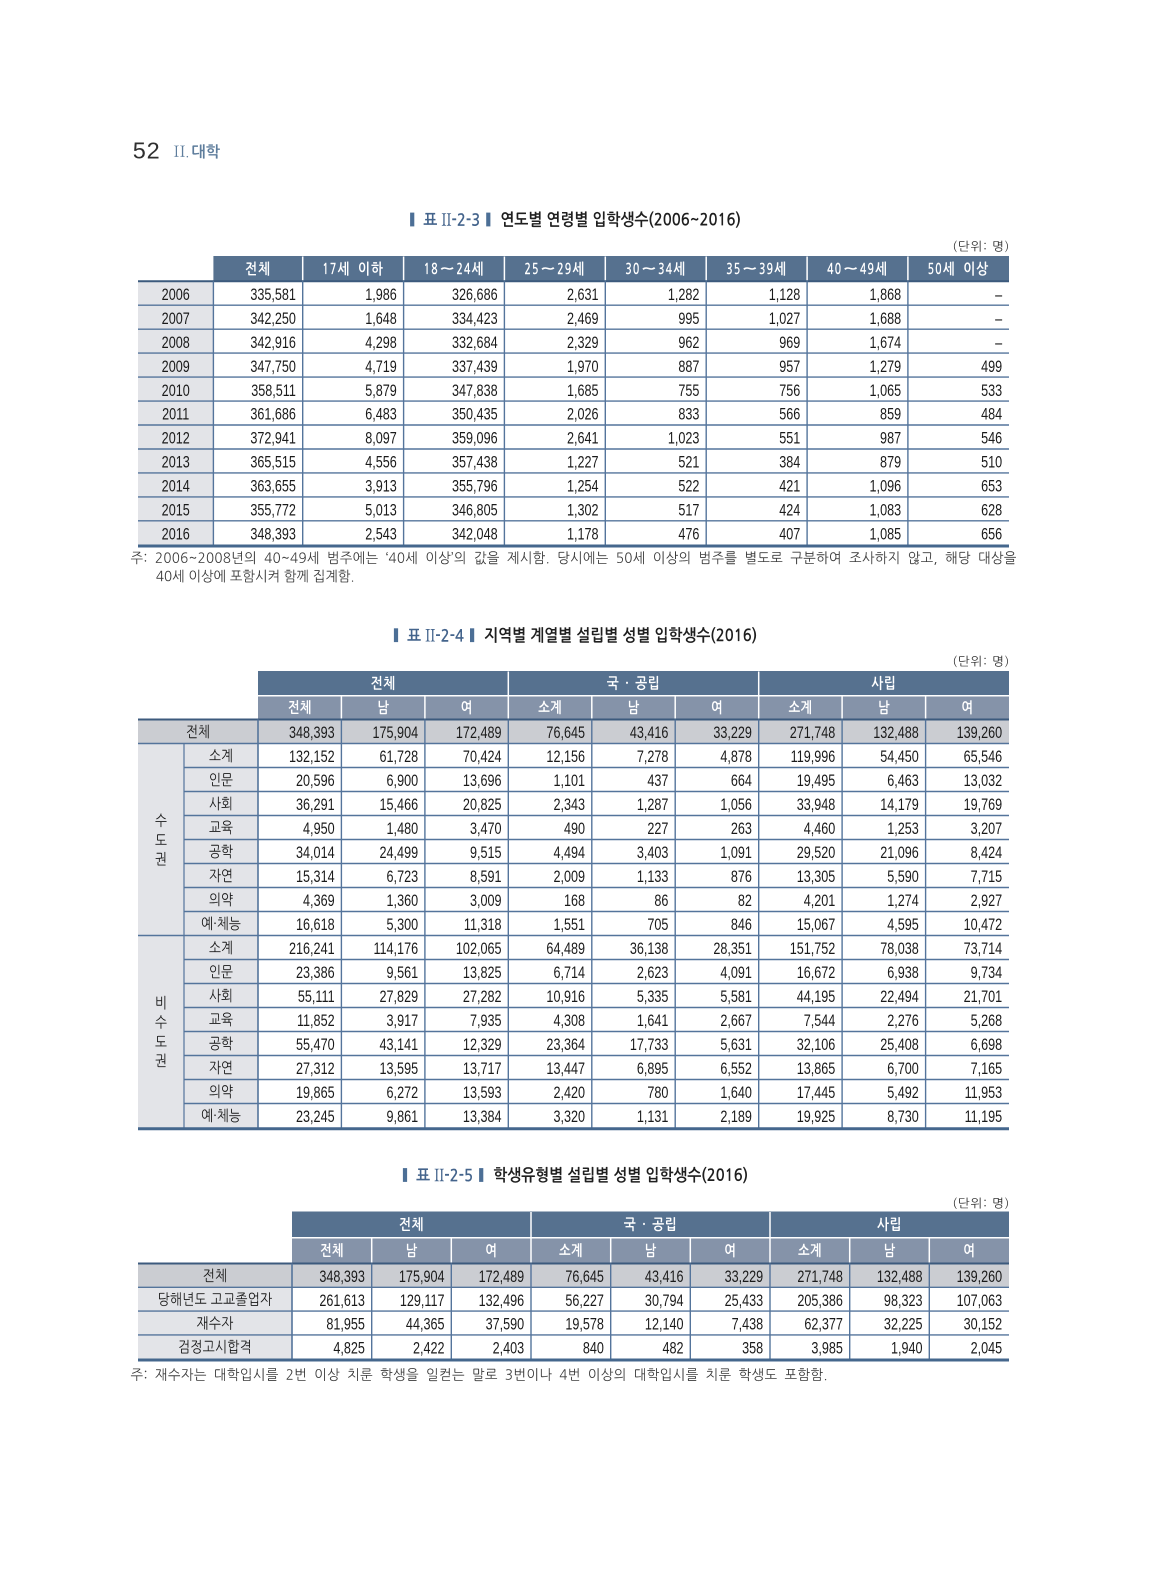 Image resolution: width=1159 pixels, height=1576 pixels. Describe the element at coordinates (816, 998) in the screenshot. I see `svg-text: 44,195` at that location.